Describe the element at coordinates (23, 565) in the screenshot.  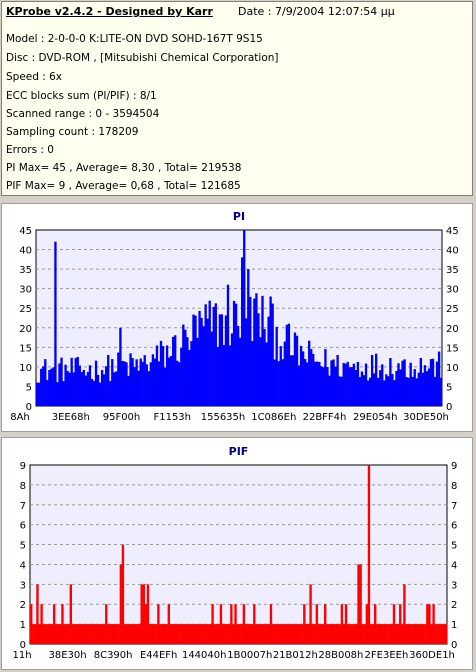
I see `pif-y-tick-label-left: 4` at that location.